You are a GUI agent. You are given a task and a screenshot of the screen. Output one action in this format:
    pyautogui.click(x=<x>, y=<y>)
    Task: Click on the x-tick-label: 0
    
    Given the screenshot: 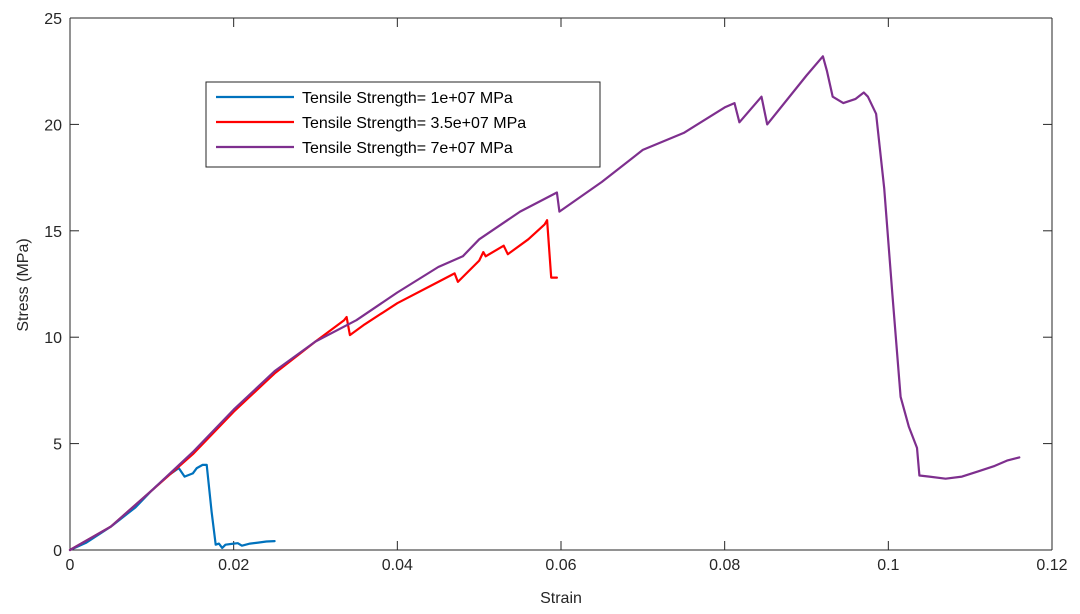 What is the action you would take?
    pyautogui.click(x=70, y=565)
    